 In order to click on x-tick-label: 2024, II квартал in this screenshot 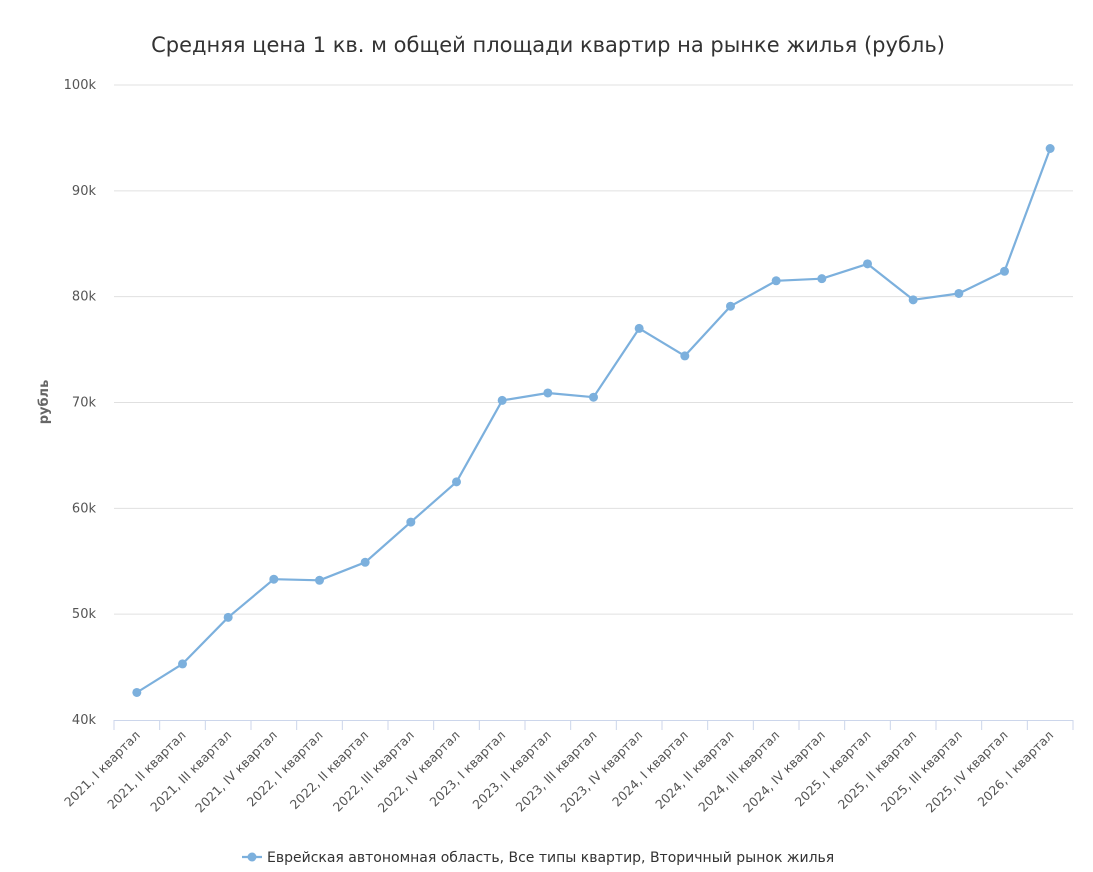, I will do `click(694, 770)`.